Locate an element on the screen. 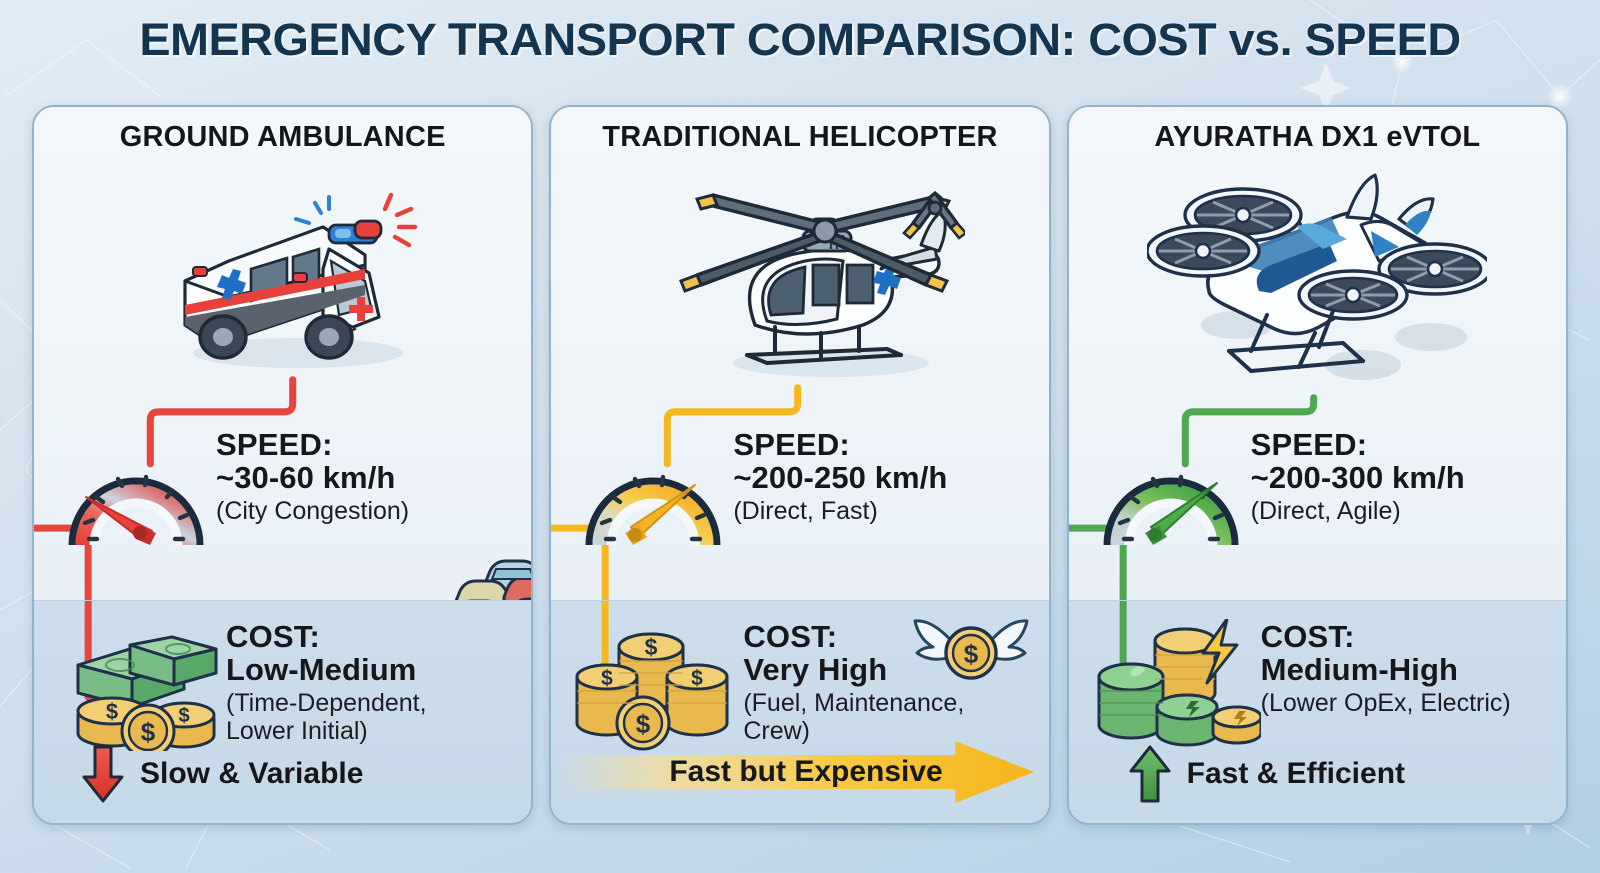 The image size is (1600, 873). speed-metric-row: SPEED: ~200-250 km/h (Direct, Fast) is located at coordinates (760, 495).